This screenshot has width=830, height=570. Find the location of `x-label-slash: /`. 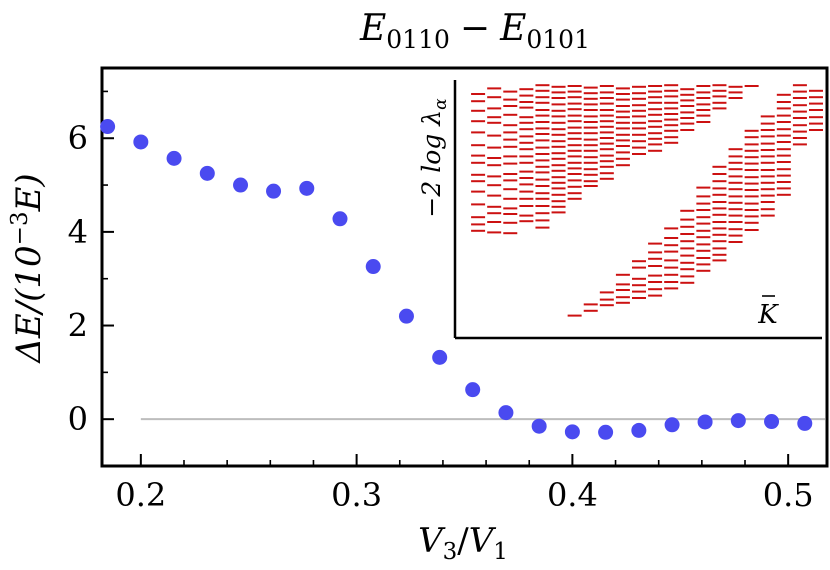

x-label-slash: / is located at coordinates (463, 541).